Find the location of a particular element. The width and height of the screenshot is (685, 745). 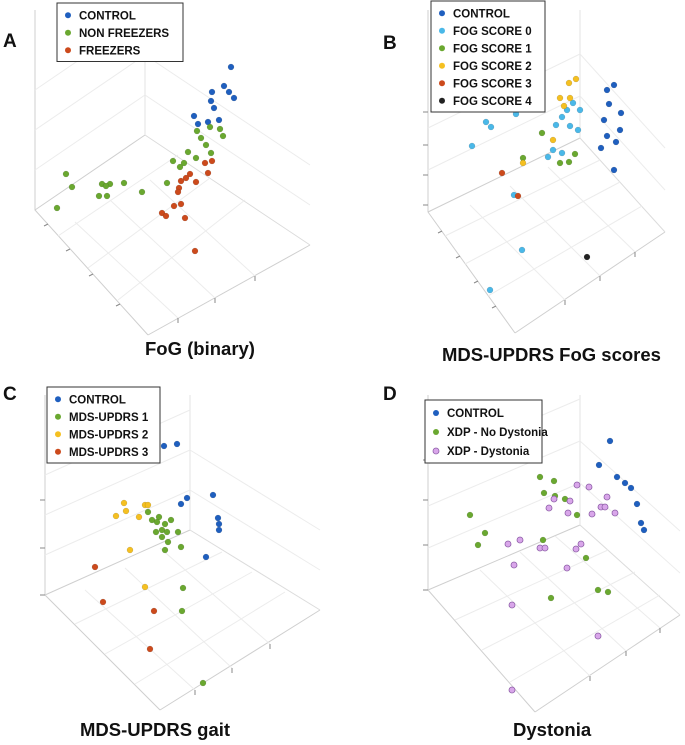

caption-d: Dystonia is located at coordinates (552, 729).